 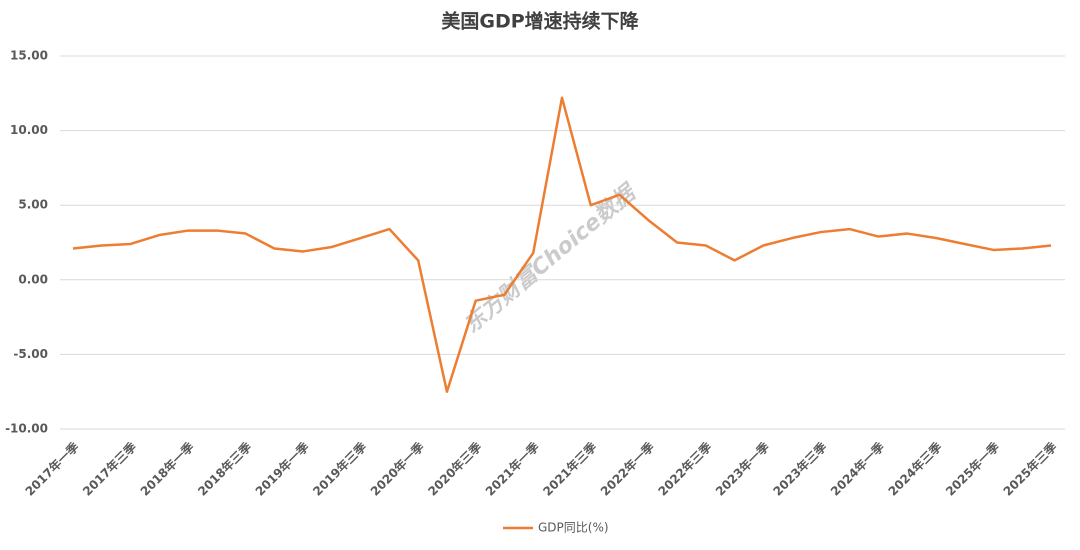 What do you see at coordinates (540, 21) in the screenshot?
I see `chart-title: 美国GDP增速持续下降` at bounding box center [540, 21].